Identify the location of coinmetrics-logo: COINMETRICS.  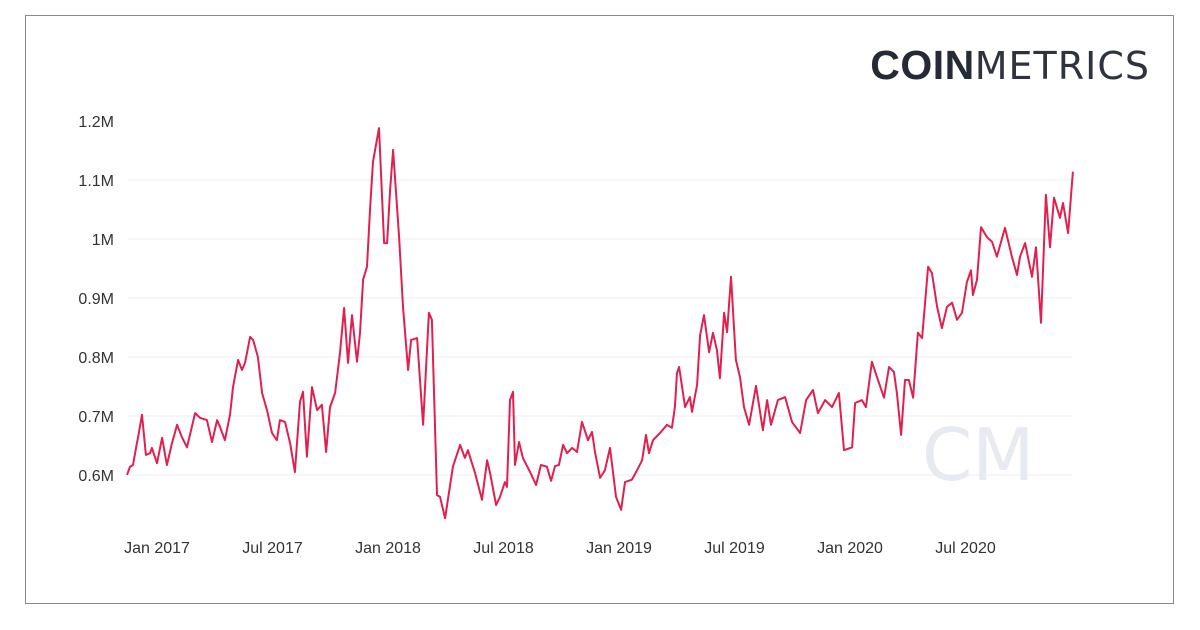
(1010, 65).